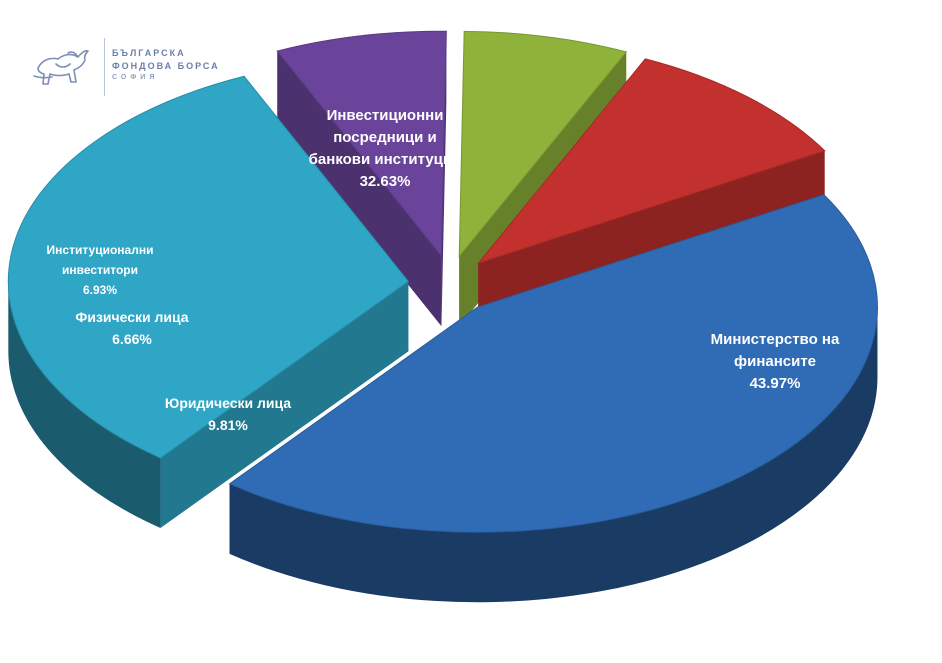 This screenshot has width=942, height=663. Describe the element at coordinates (84, 404) in the screenshot. I see `slice-outer-wall` at that location.